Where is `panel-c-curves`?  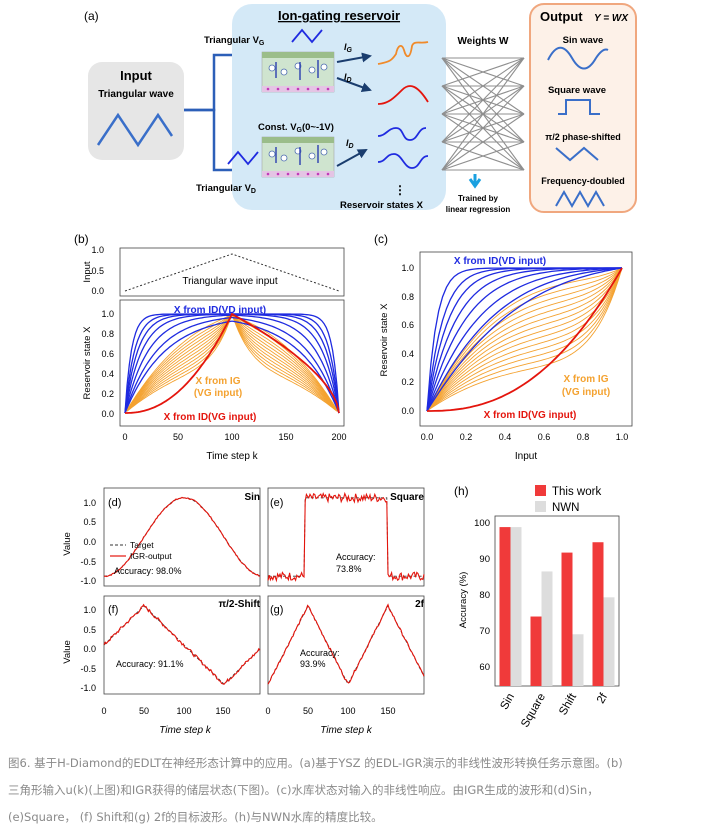 panel-c-curves is located at coordinates (524, 339).